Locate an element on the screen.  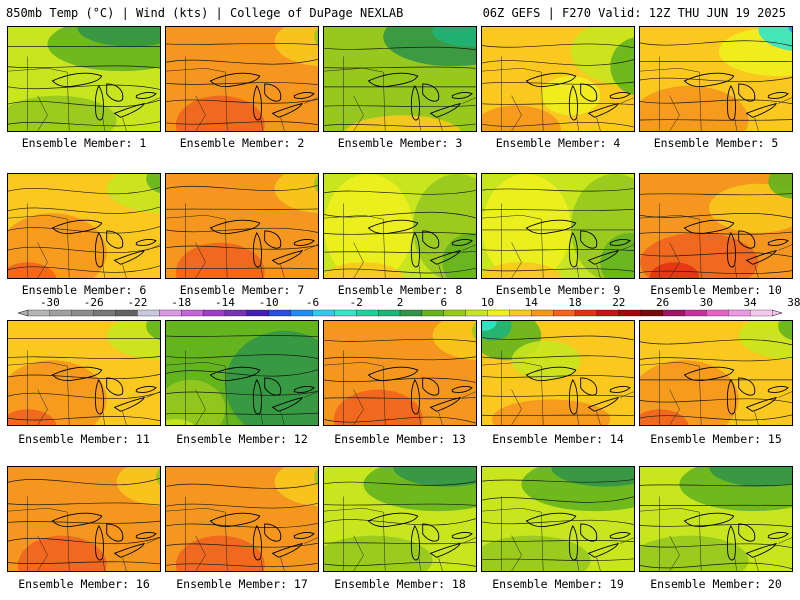
panel-label: Ensemble Member: 16 is located at coordinates (84, 584).